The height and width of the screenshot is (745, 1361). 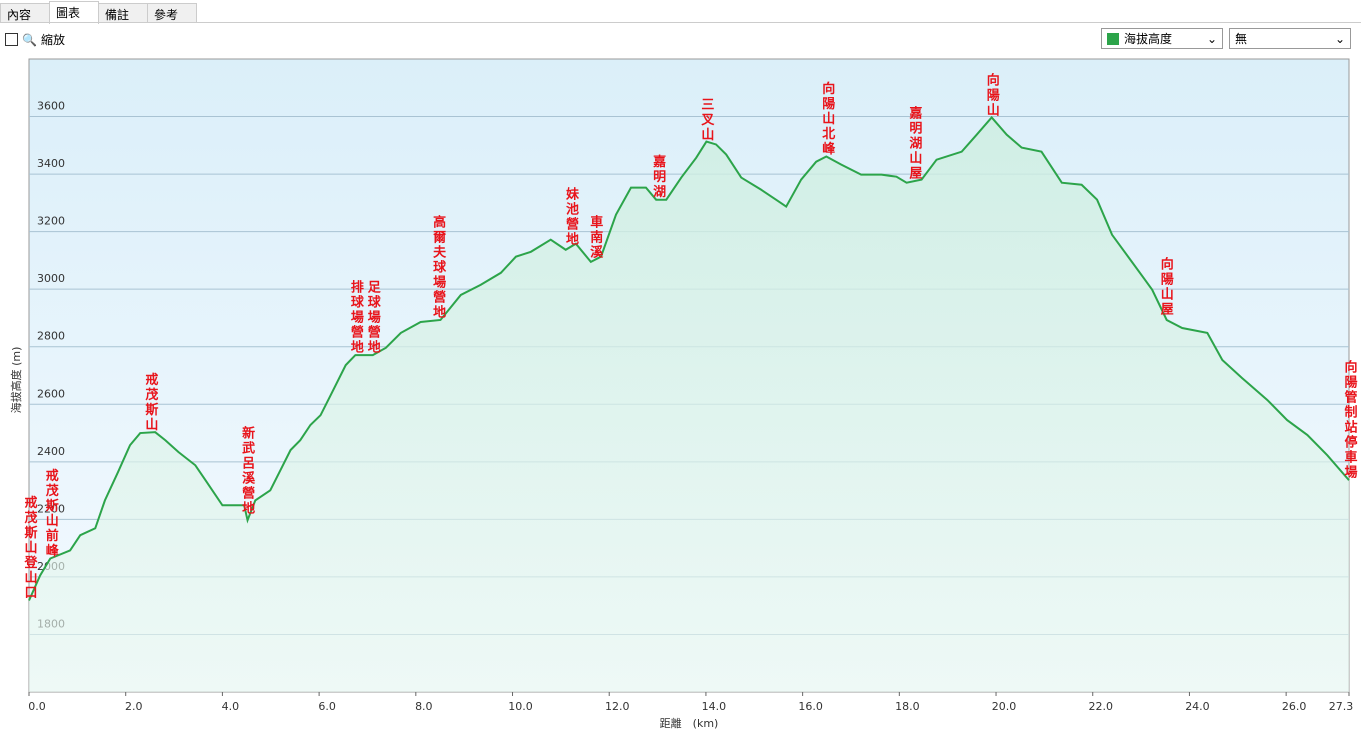 I want to click on zoom-label: 縮放, so click(x=52, y=40).